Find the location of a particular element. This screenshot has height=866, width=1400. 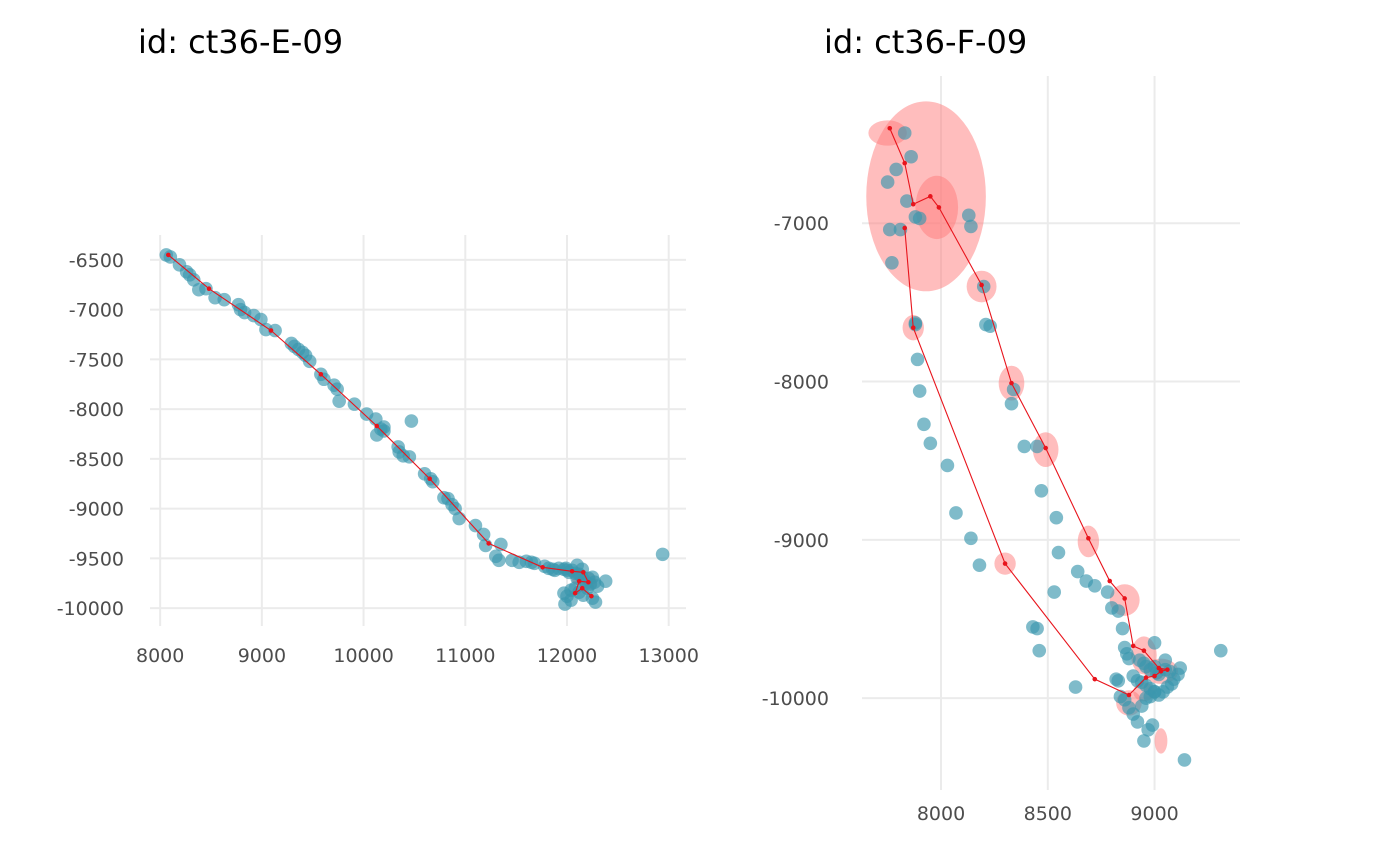

y-tick-label: -7500 is located at coordinates (96, 360).